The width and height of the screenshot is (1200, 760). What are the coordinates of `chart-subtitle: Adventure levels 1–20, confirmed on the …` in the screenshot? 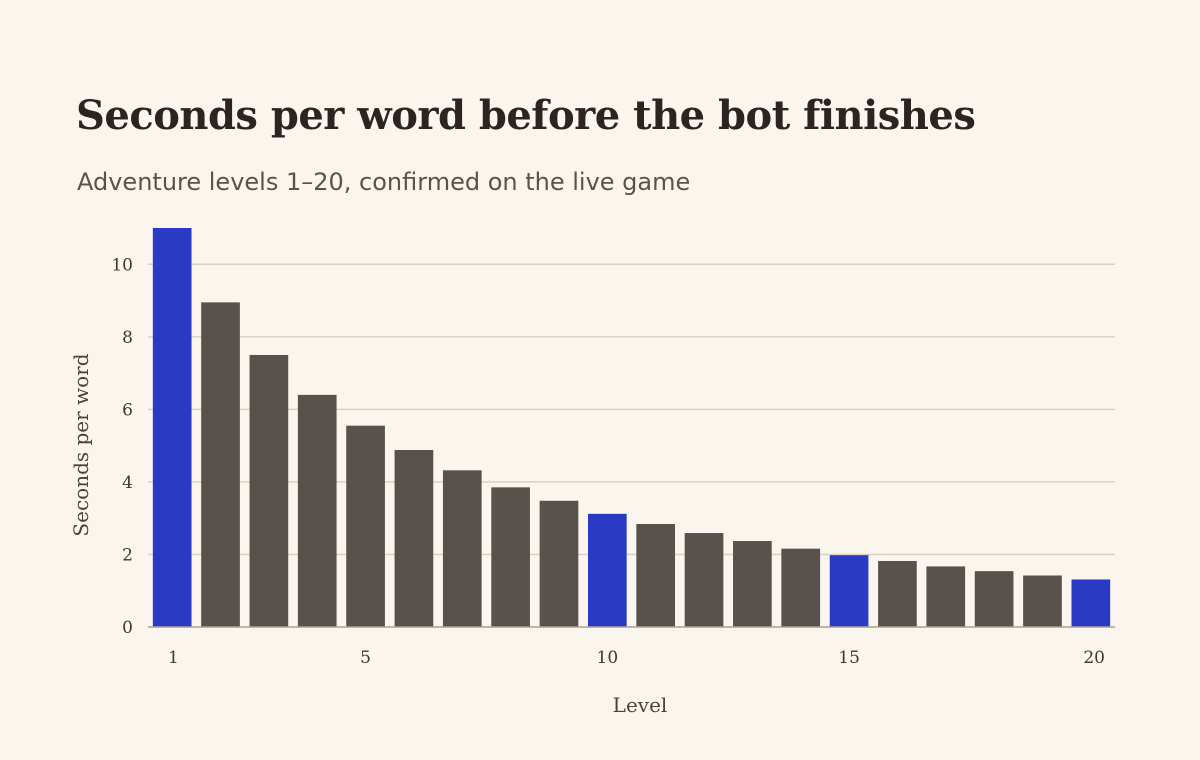 It's located at (384, 182).